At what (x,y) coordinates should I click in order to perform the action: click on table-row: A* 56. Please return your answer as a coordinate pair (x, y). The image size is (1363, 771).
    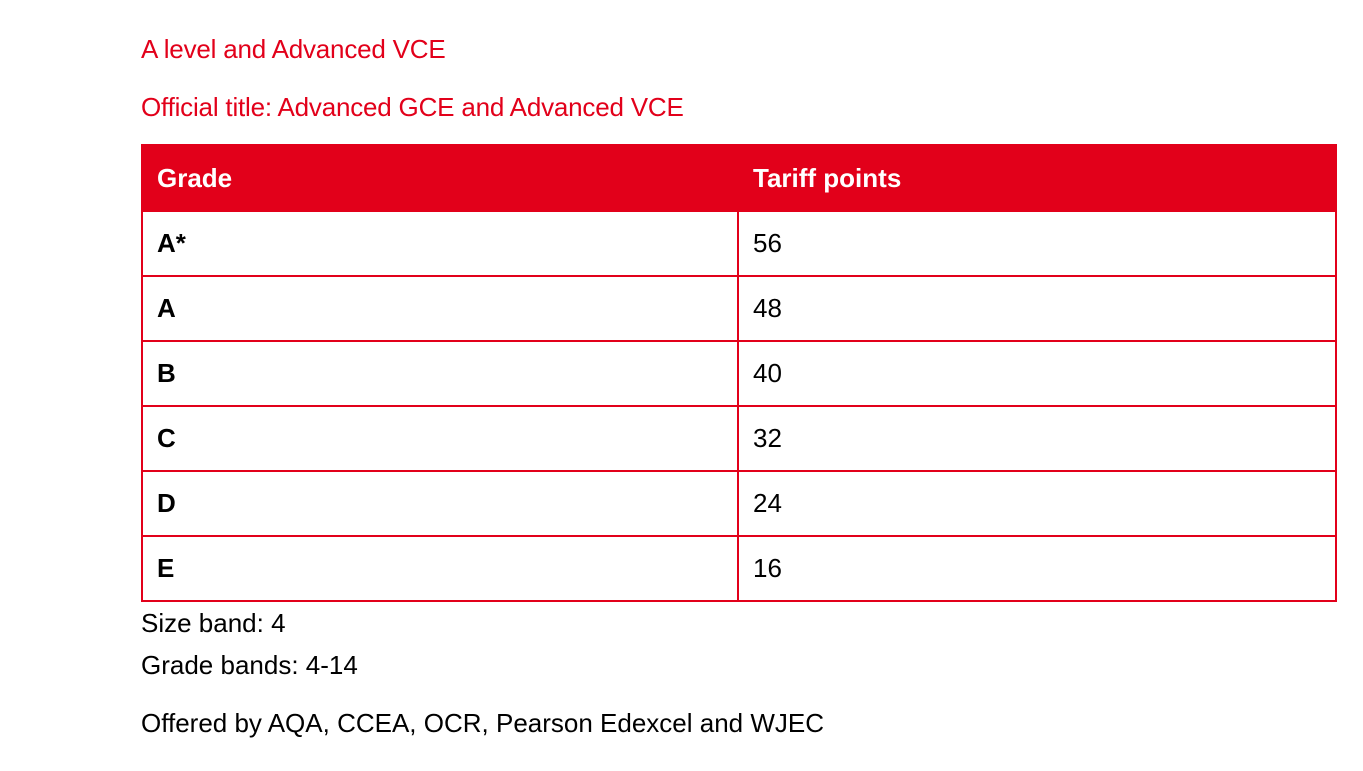
    Looking at the image, I should click on (739, 243).